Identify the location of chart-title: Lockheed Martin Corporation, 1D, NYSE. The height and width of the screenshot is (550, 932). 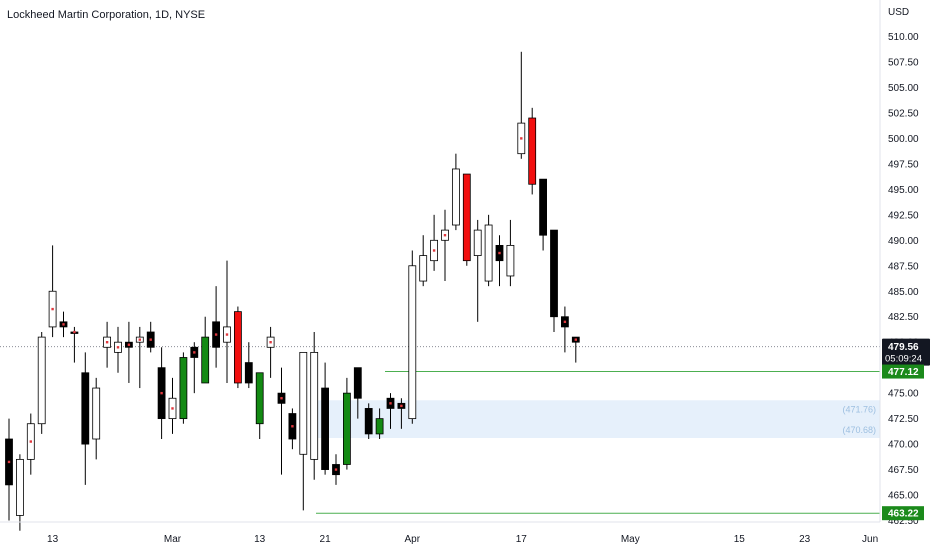
(106, 15).